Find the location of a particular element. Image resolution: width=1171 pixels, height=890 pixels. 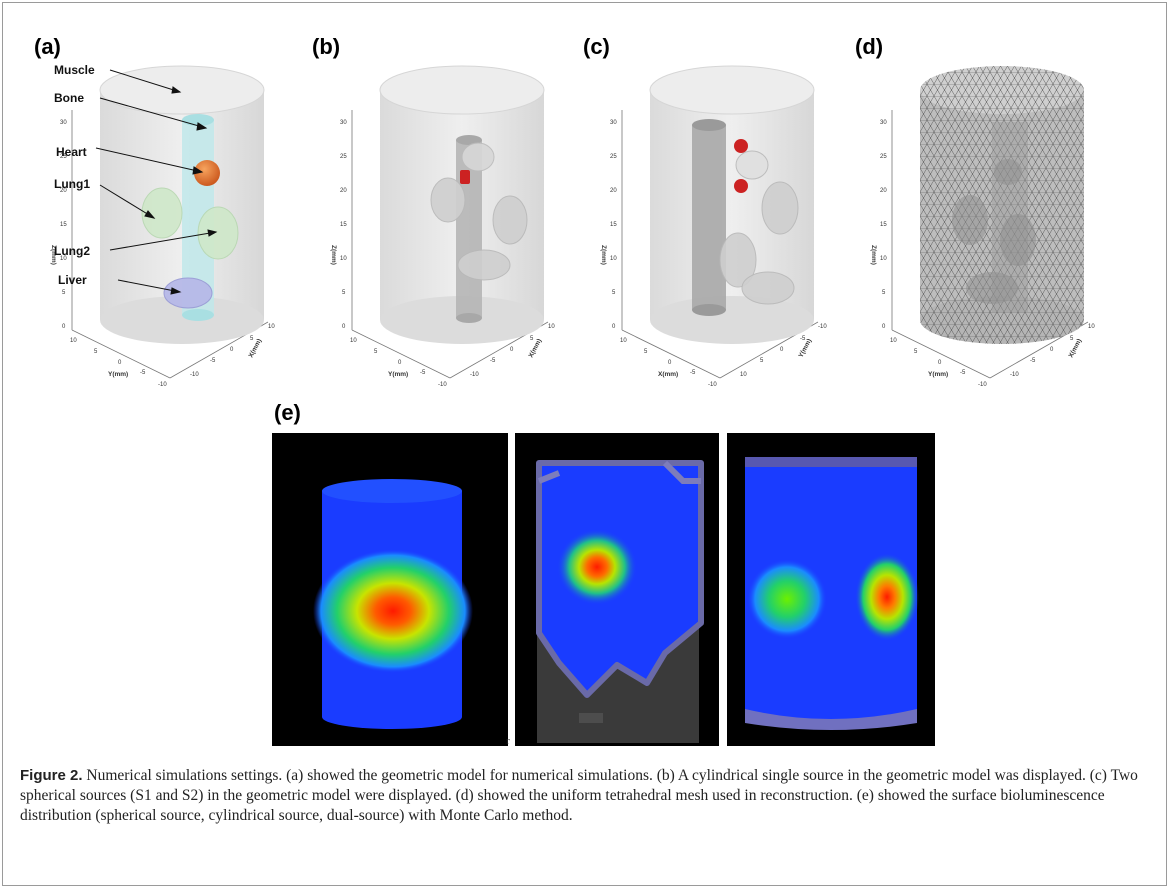

heatmap-dual-source is located at coordinates (831, 589).